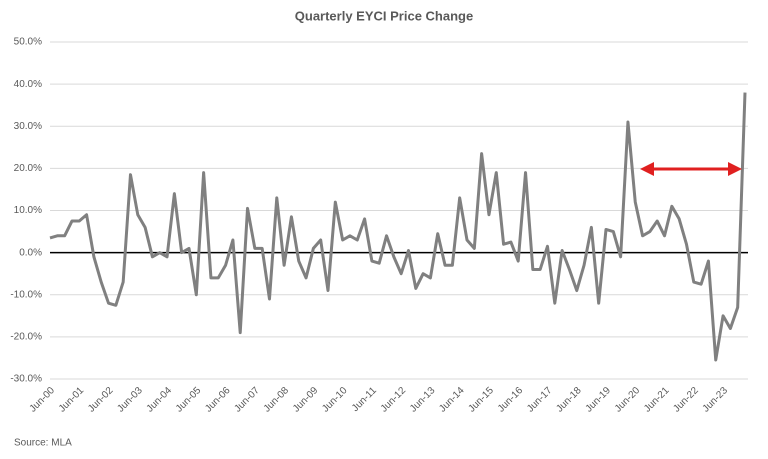  What do you see at coordinates (540, 400) in the screenshot?
I see `x-tick-label: Jun-17` at bounding box center [540, 400].